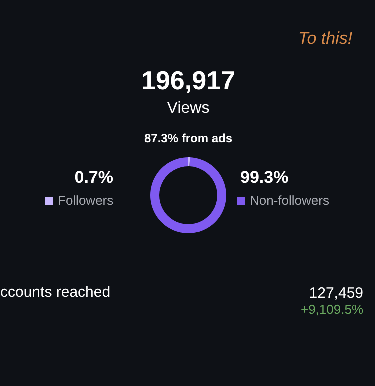 The image size is (375, 386). I want to click on text: +9,109.5%, so click(332, 309).